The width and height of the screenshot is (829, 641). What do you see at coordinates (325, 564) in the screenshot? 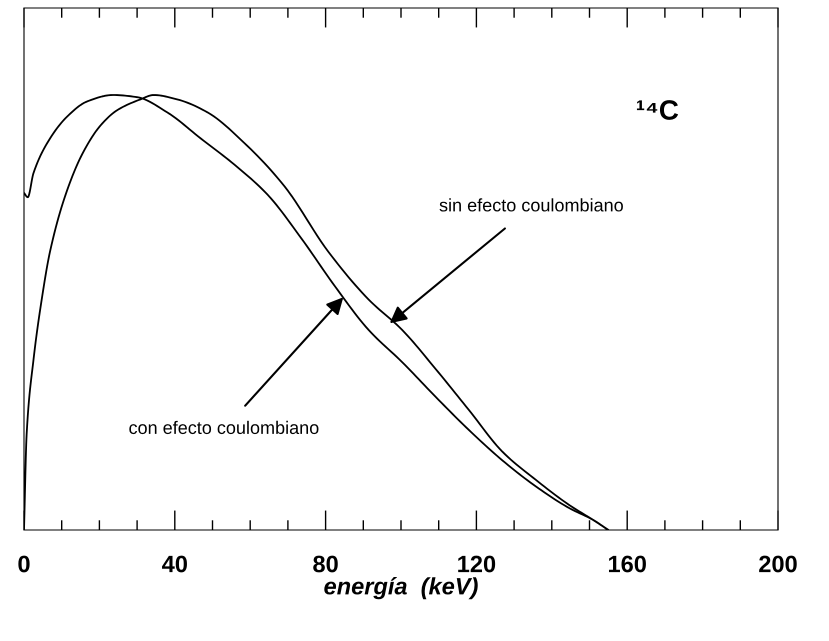
I see `x-tick-label: 80` at bounding box center [325, 564].